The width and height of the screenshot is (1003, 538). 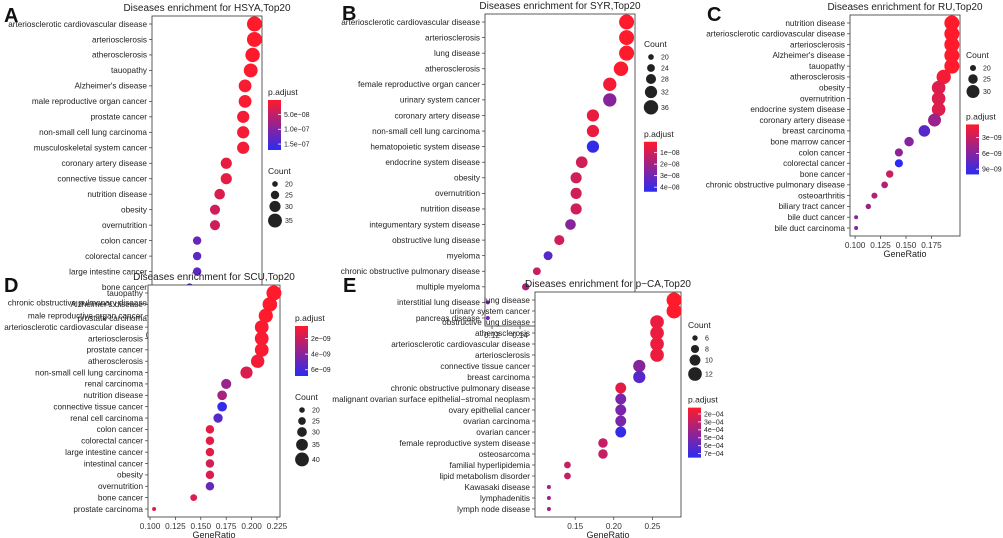 What do you see at coordinates (670, 188) in the screenshot?
I see `color-legend-label: 4e−08` at bounding box center [670, 188].